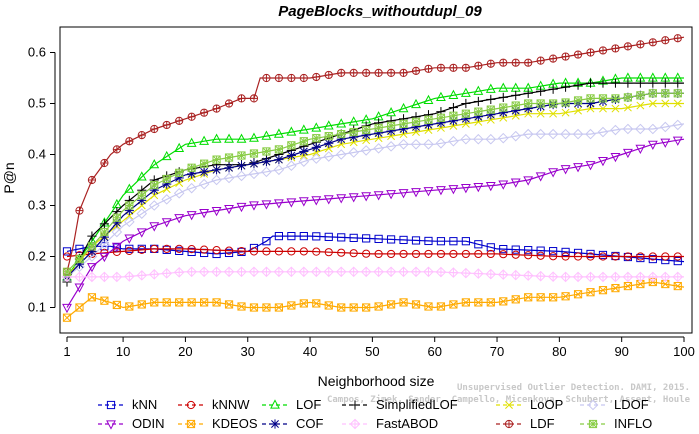  Describe the element at coordinates (127, 404) in the screenshot. I see `legend-item-knn: kNN` at that location.